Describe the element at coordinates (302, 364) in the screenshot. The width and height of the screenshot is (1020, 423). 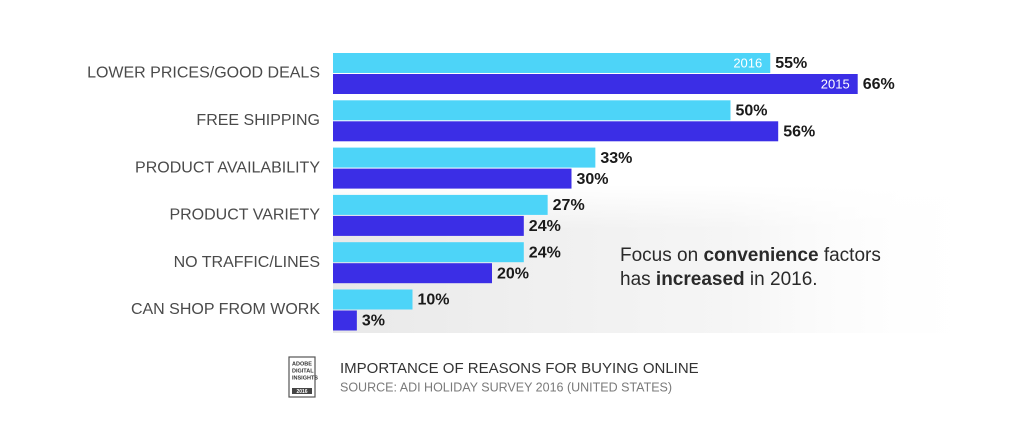
I see `badge-text: ADOBE` at that location.